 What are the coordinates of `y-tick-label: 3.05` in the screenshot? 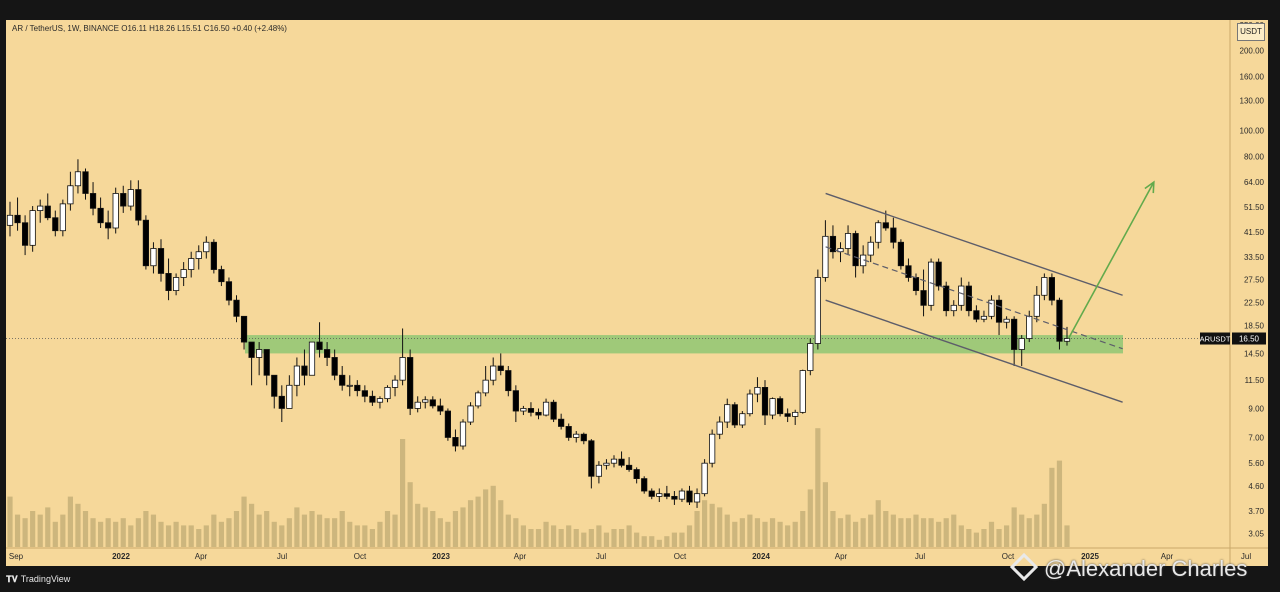 It's located at (1256, 533).